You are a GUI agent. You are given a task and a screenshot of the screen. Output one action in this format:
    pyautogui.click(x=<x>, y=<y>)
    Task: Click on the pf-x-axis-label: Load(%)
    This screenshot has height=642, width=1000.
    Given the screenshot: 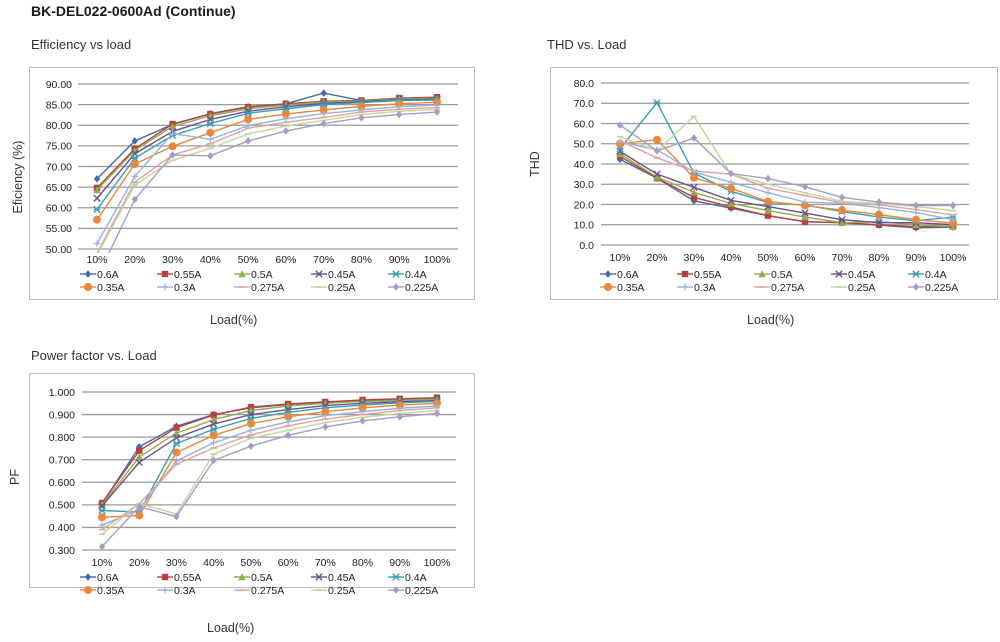 What is the action you would take?
    pyautogui.click(x=231, y=628)
    